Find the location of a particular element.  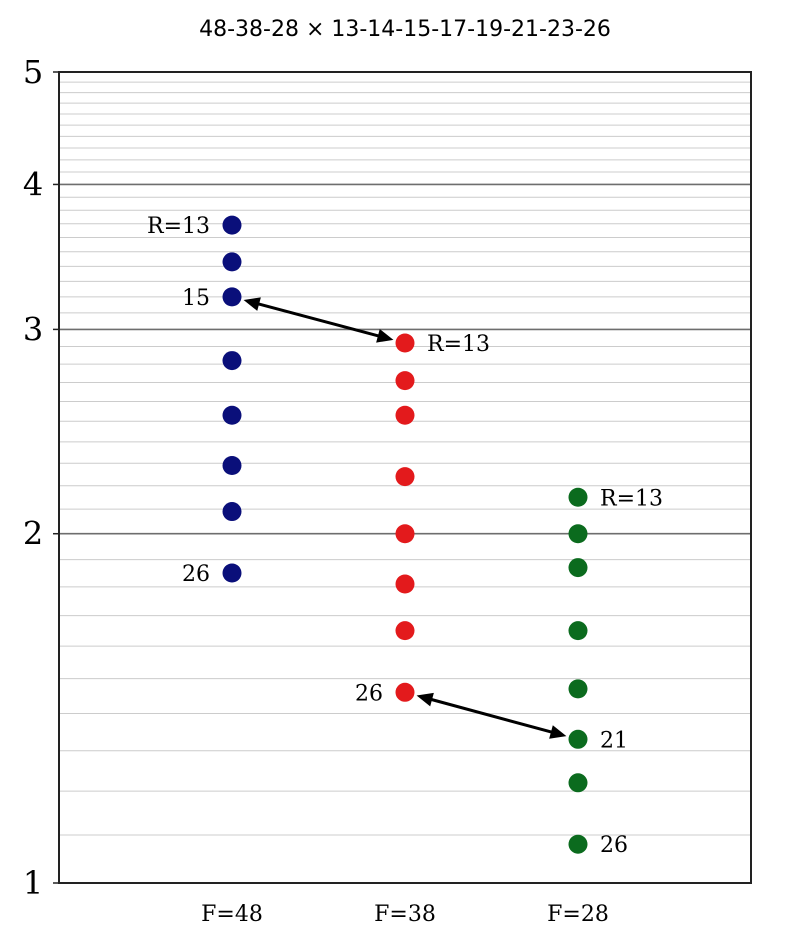

y-tick-label: 1 is located at coordinates (33, 883).